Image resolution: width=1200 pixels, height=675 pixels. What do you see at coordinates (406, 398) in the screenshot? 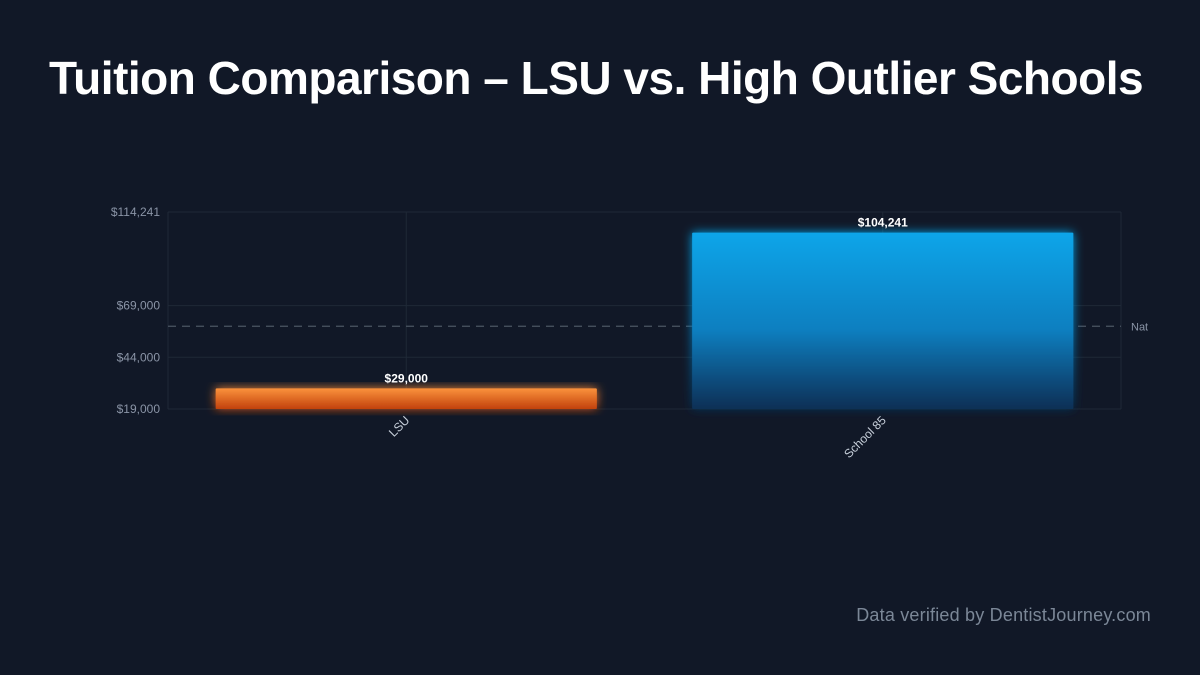
I see `bar-lsu` at bounding box center [406, 398].